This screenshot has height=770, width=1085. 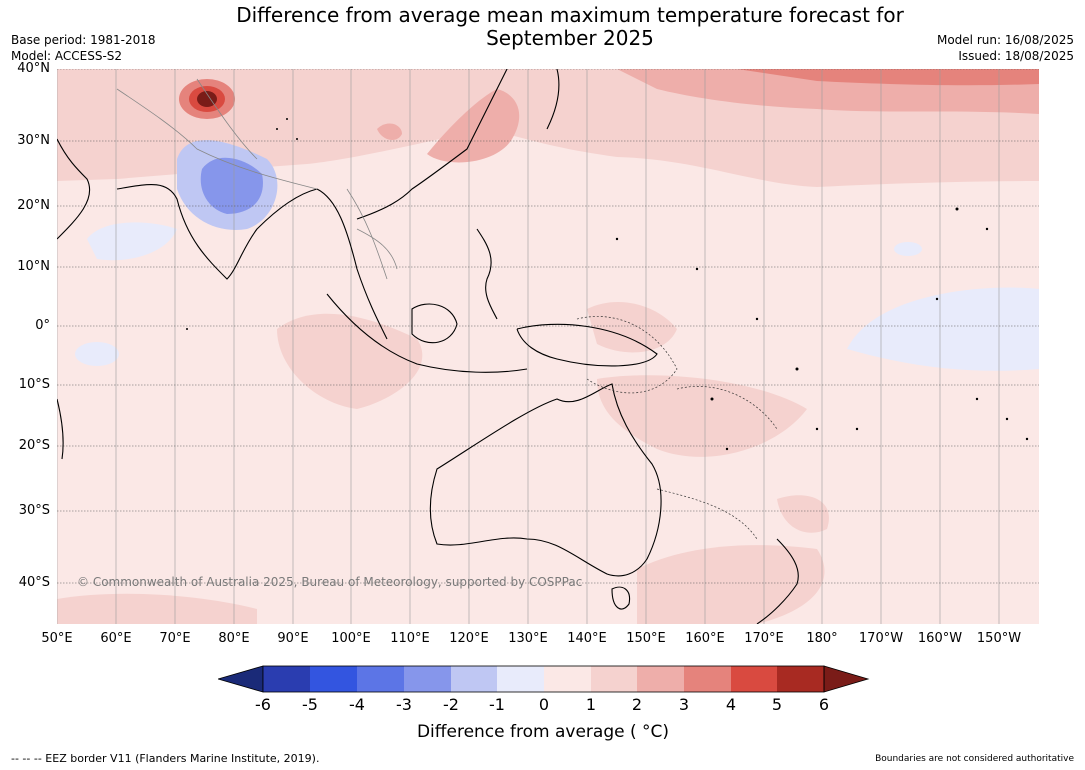 What do you see at coordinates (881, 638) in the screenshot?
I see `lon-label-170w: 170°W` at bounding box center [881, 638].